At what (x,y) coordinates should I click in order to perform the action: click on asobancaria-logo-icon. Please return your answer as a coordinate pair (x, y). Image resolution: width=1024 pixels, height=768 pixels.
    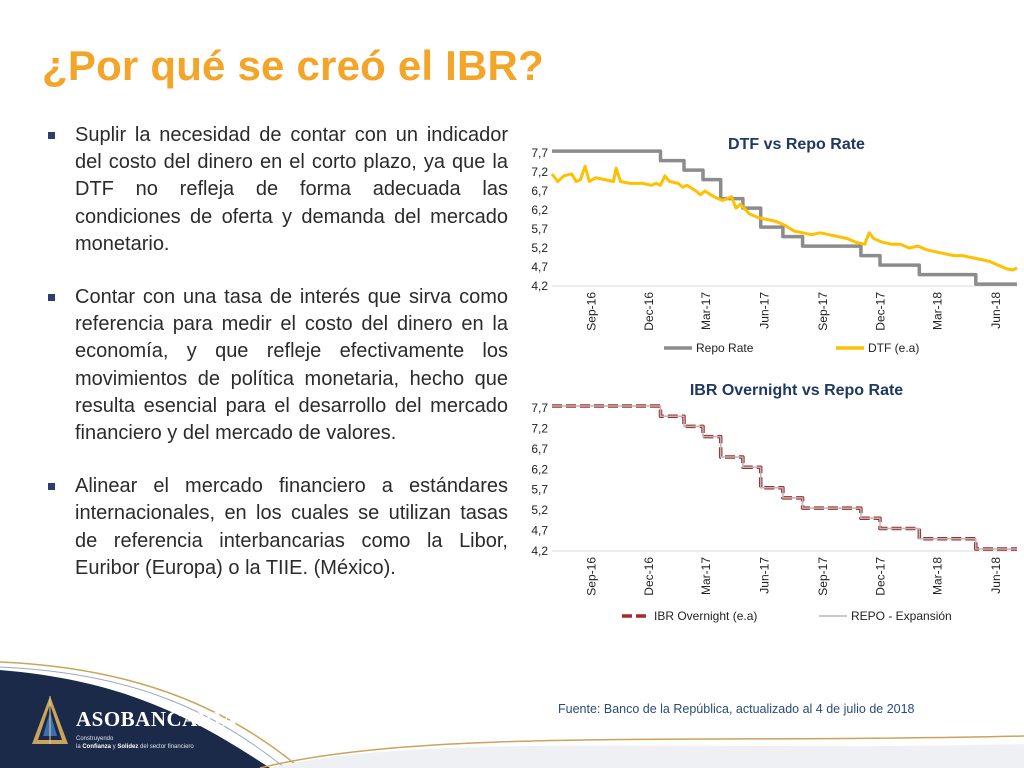
    Looking at the image, I should click on (50, 720).